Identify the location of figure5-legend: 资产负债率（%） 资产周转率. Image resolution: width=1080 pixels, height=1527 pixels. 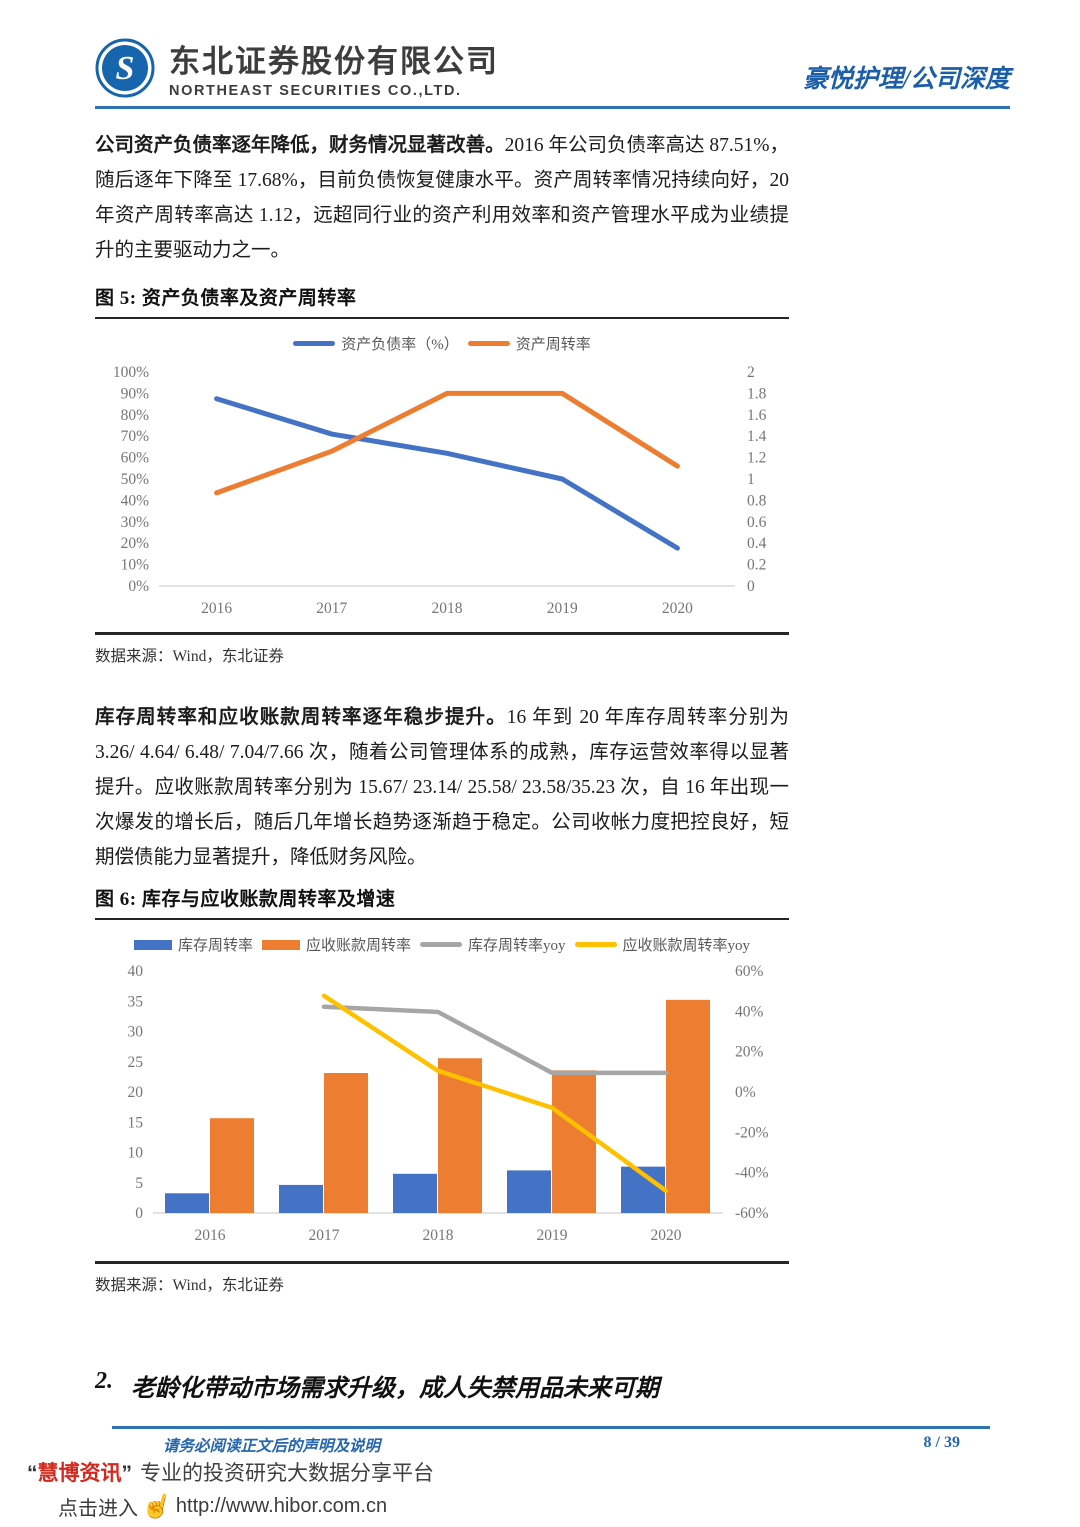
(442, 343).